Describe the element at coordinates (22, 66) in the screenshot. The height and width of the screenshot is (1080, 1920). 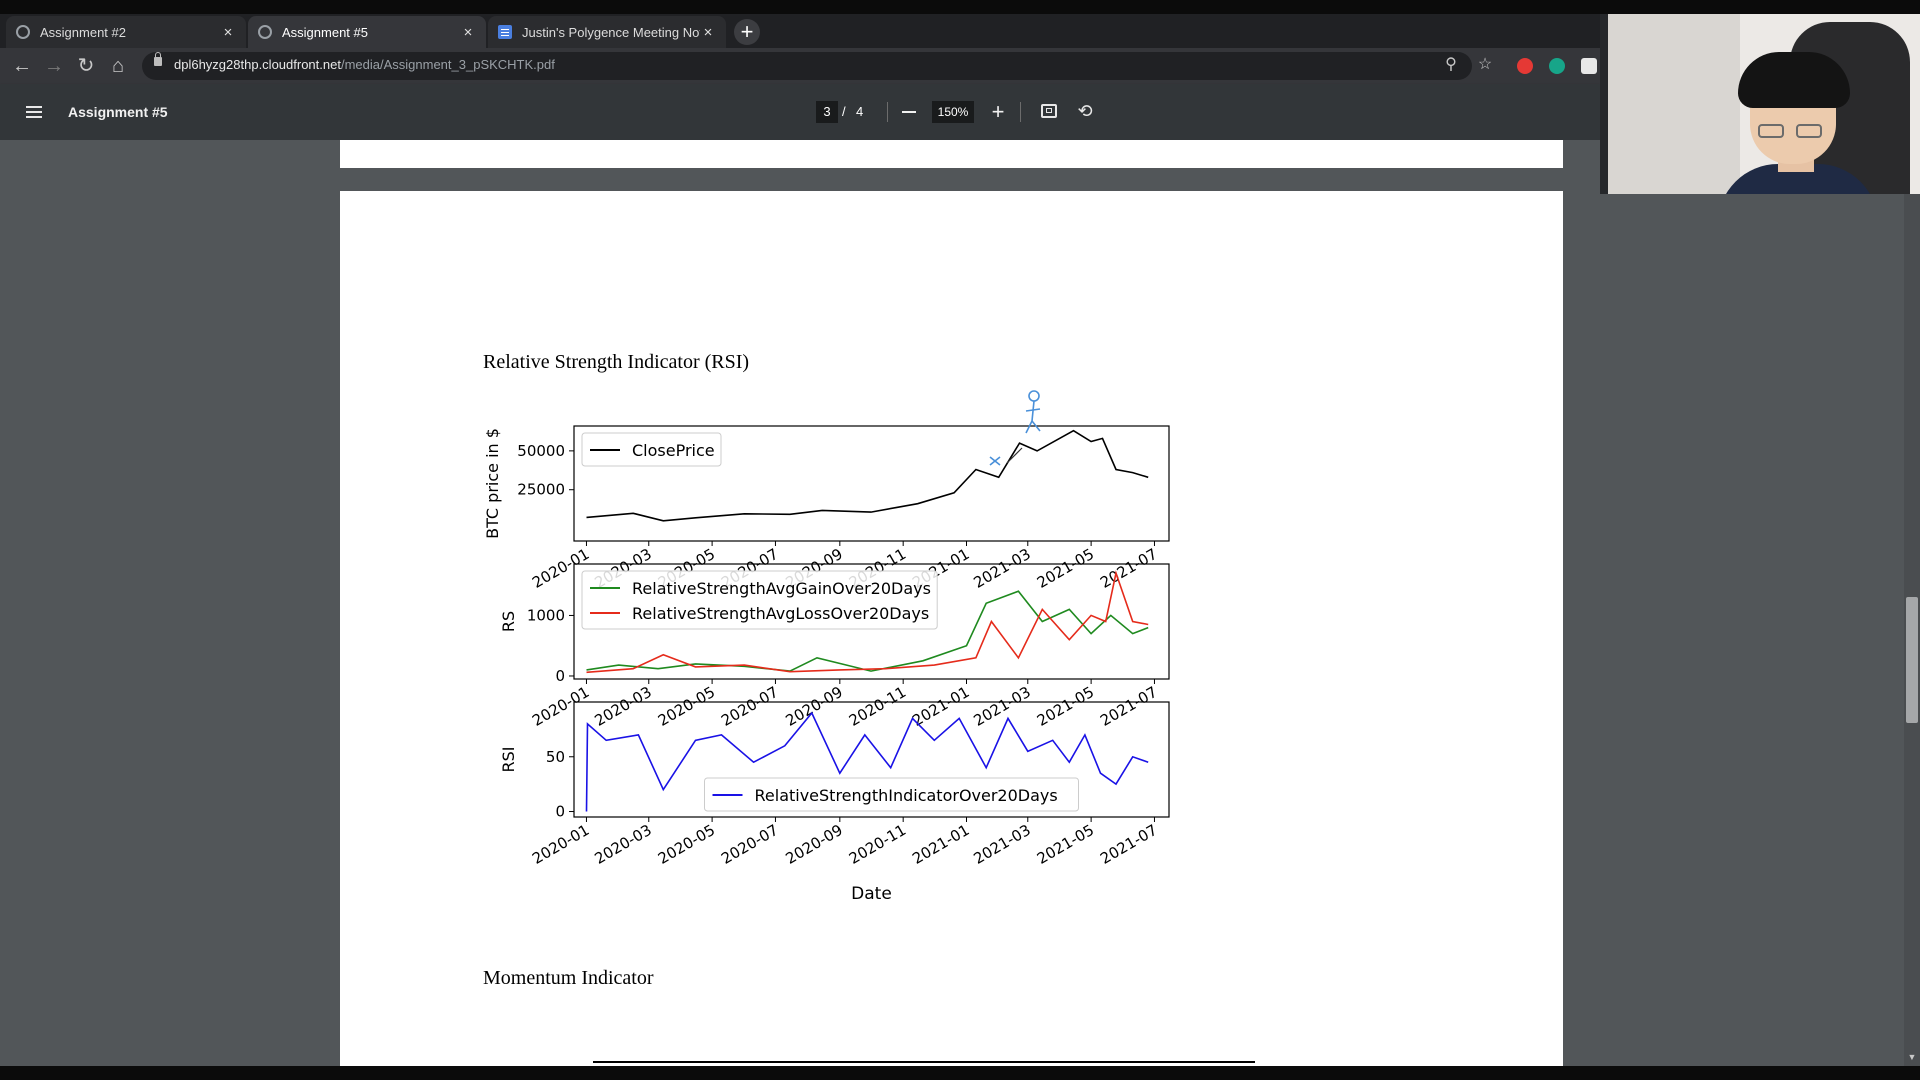
I see `back-icon: ←` at that location.